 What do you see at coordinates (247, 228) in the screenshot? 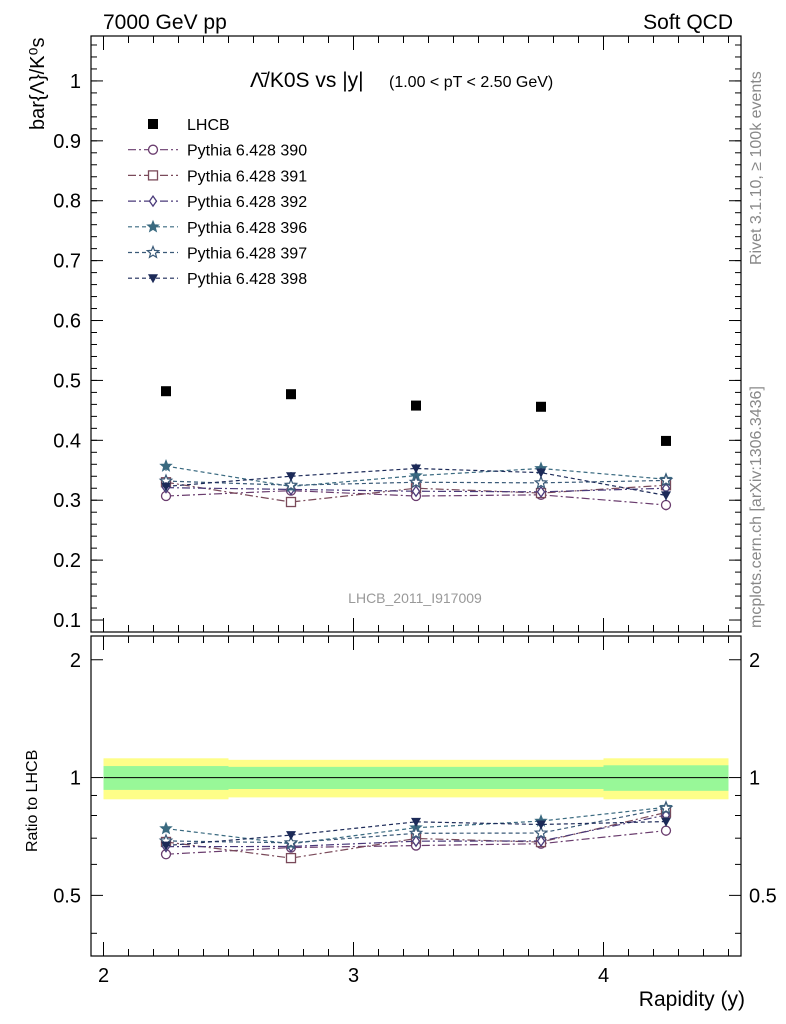
I see `legend-label-pythia-396: Pythia 6.428 396` at bounding box center [247, 228].